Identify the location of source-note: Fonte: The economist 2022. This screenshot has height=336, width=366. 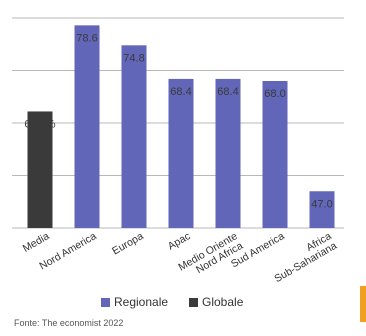
(69, 323).